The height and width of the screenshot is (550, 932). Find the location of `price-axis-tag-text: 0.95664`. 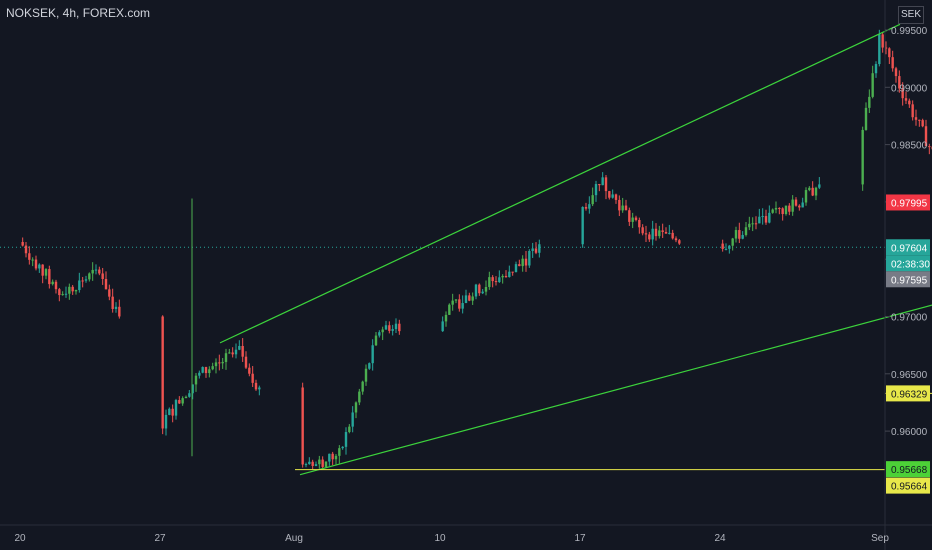

price-axis-tag-text: 0.95664 is located at coordinates (909, 487).